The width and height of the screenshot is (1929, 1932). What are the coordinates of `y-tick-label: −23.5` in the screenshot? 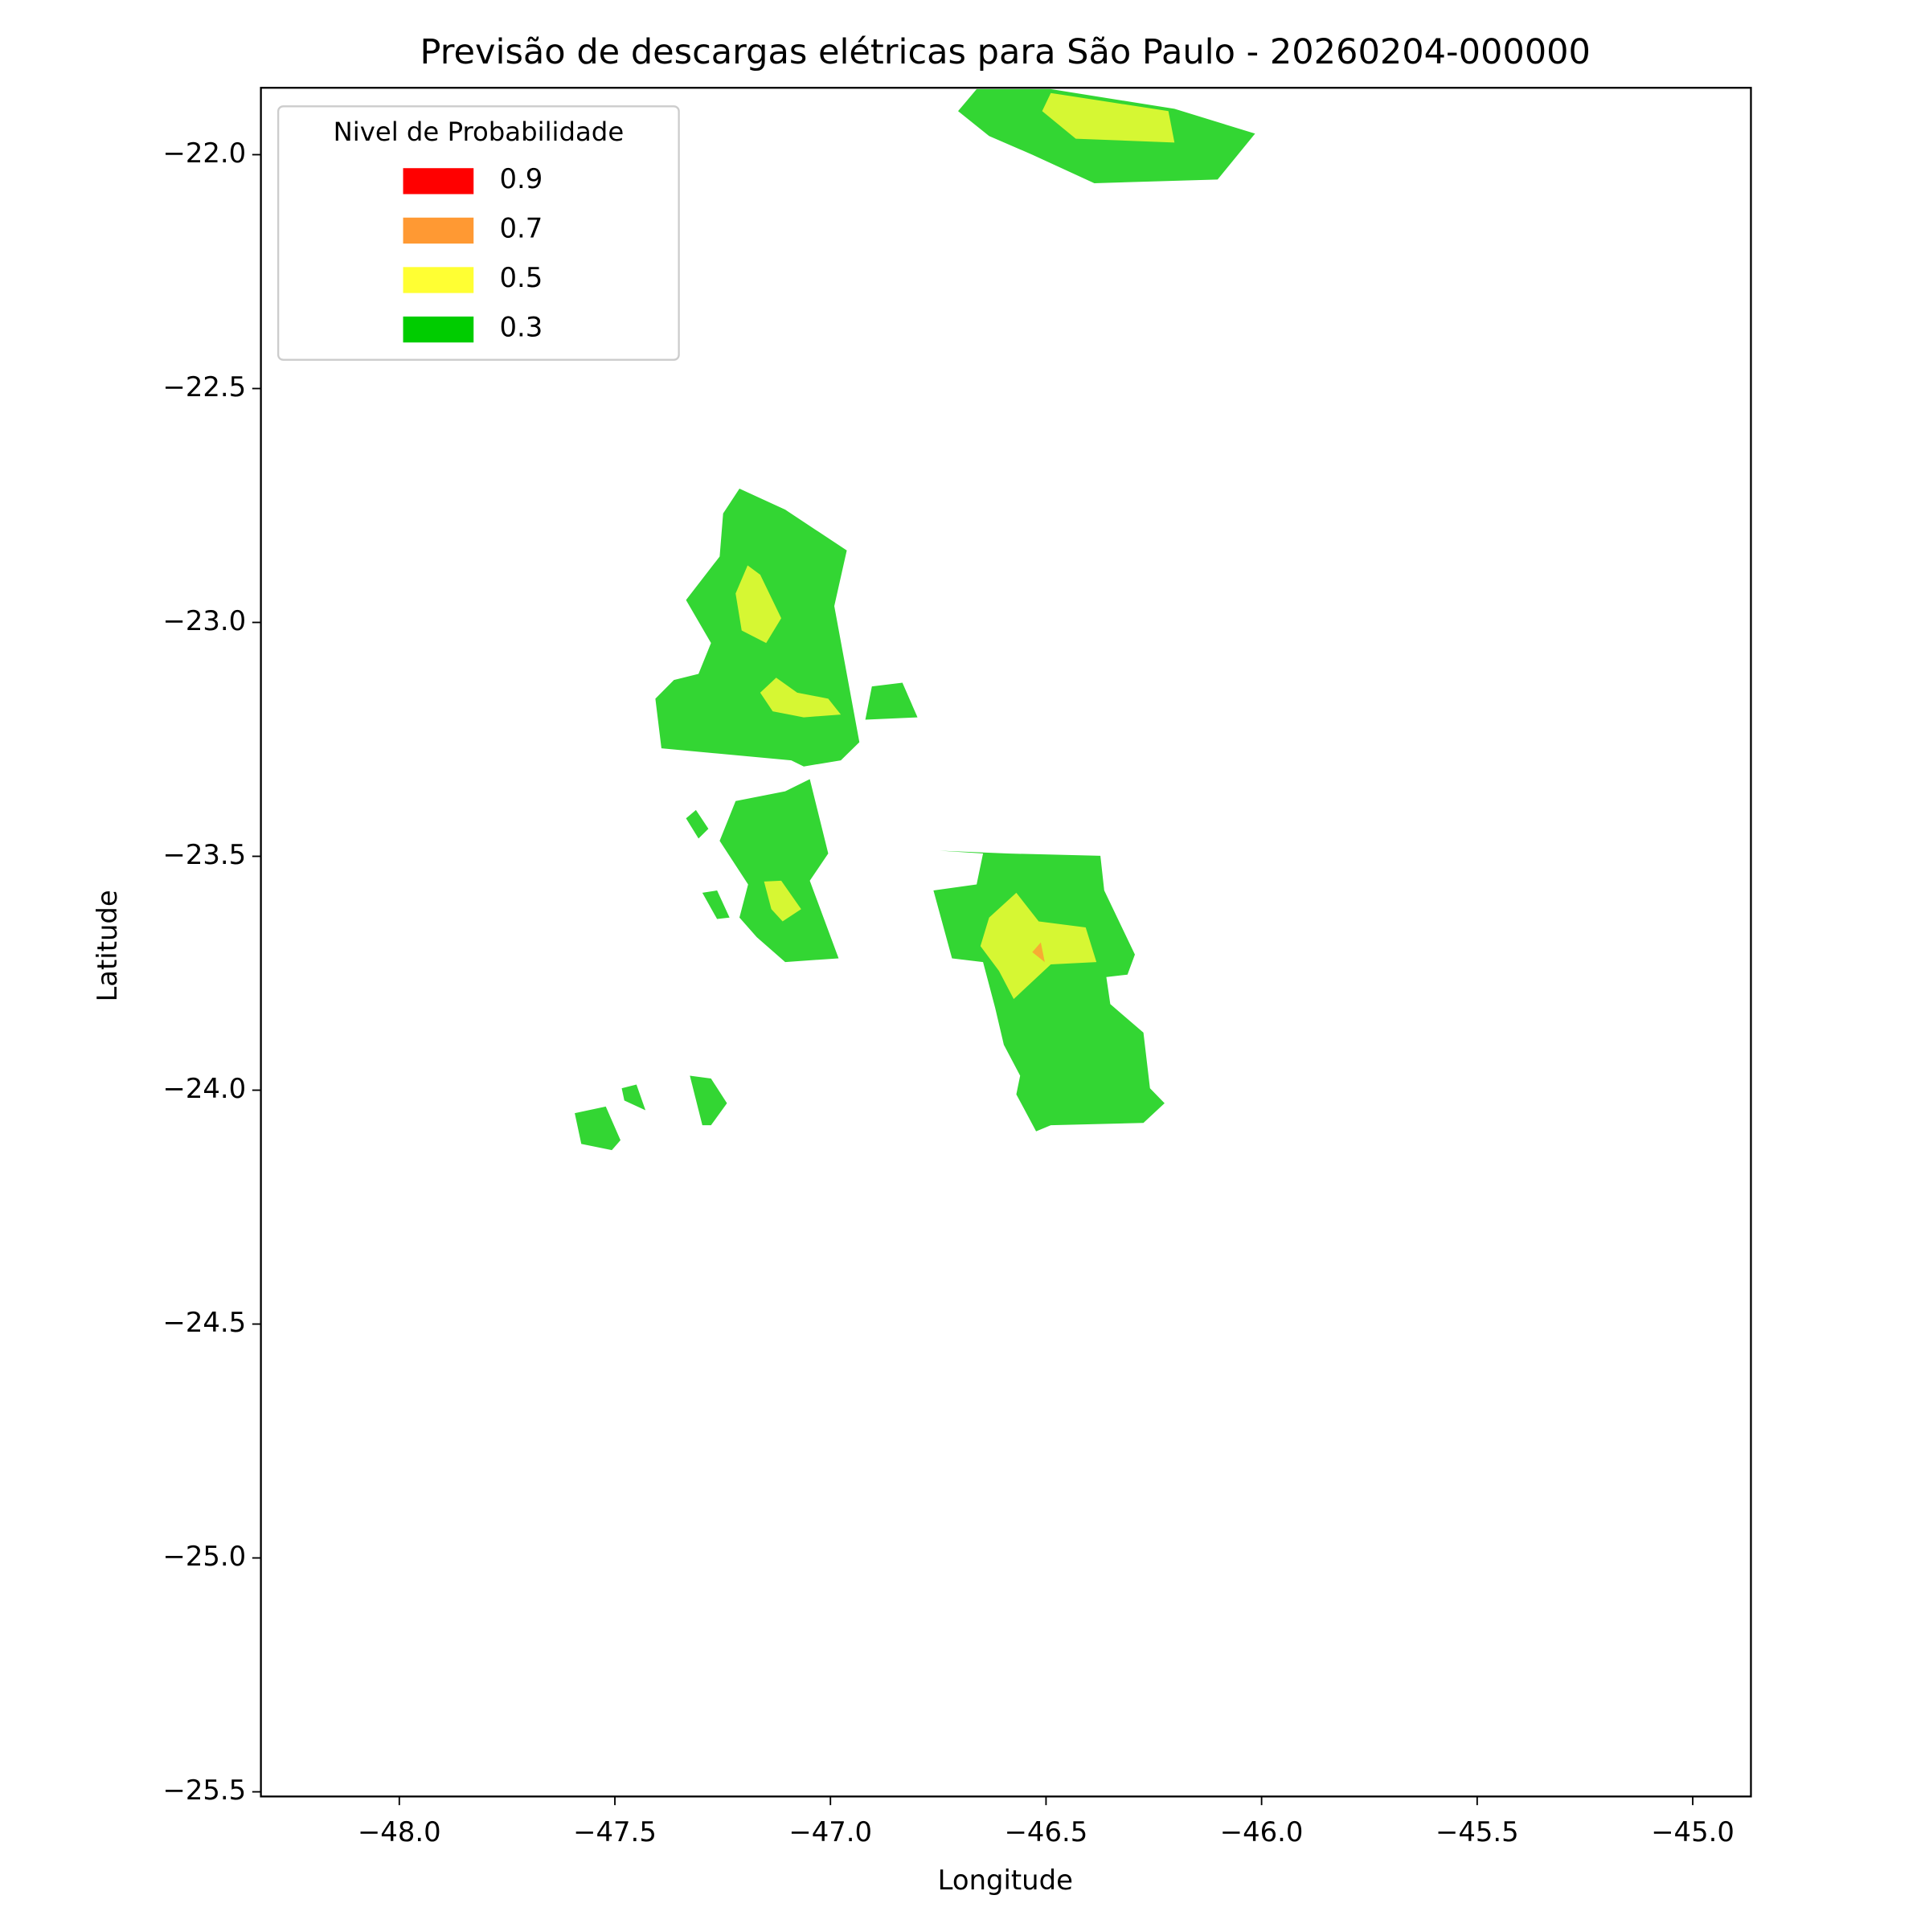 It's located at (204, 854).